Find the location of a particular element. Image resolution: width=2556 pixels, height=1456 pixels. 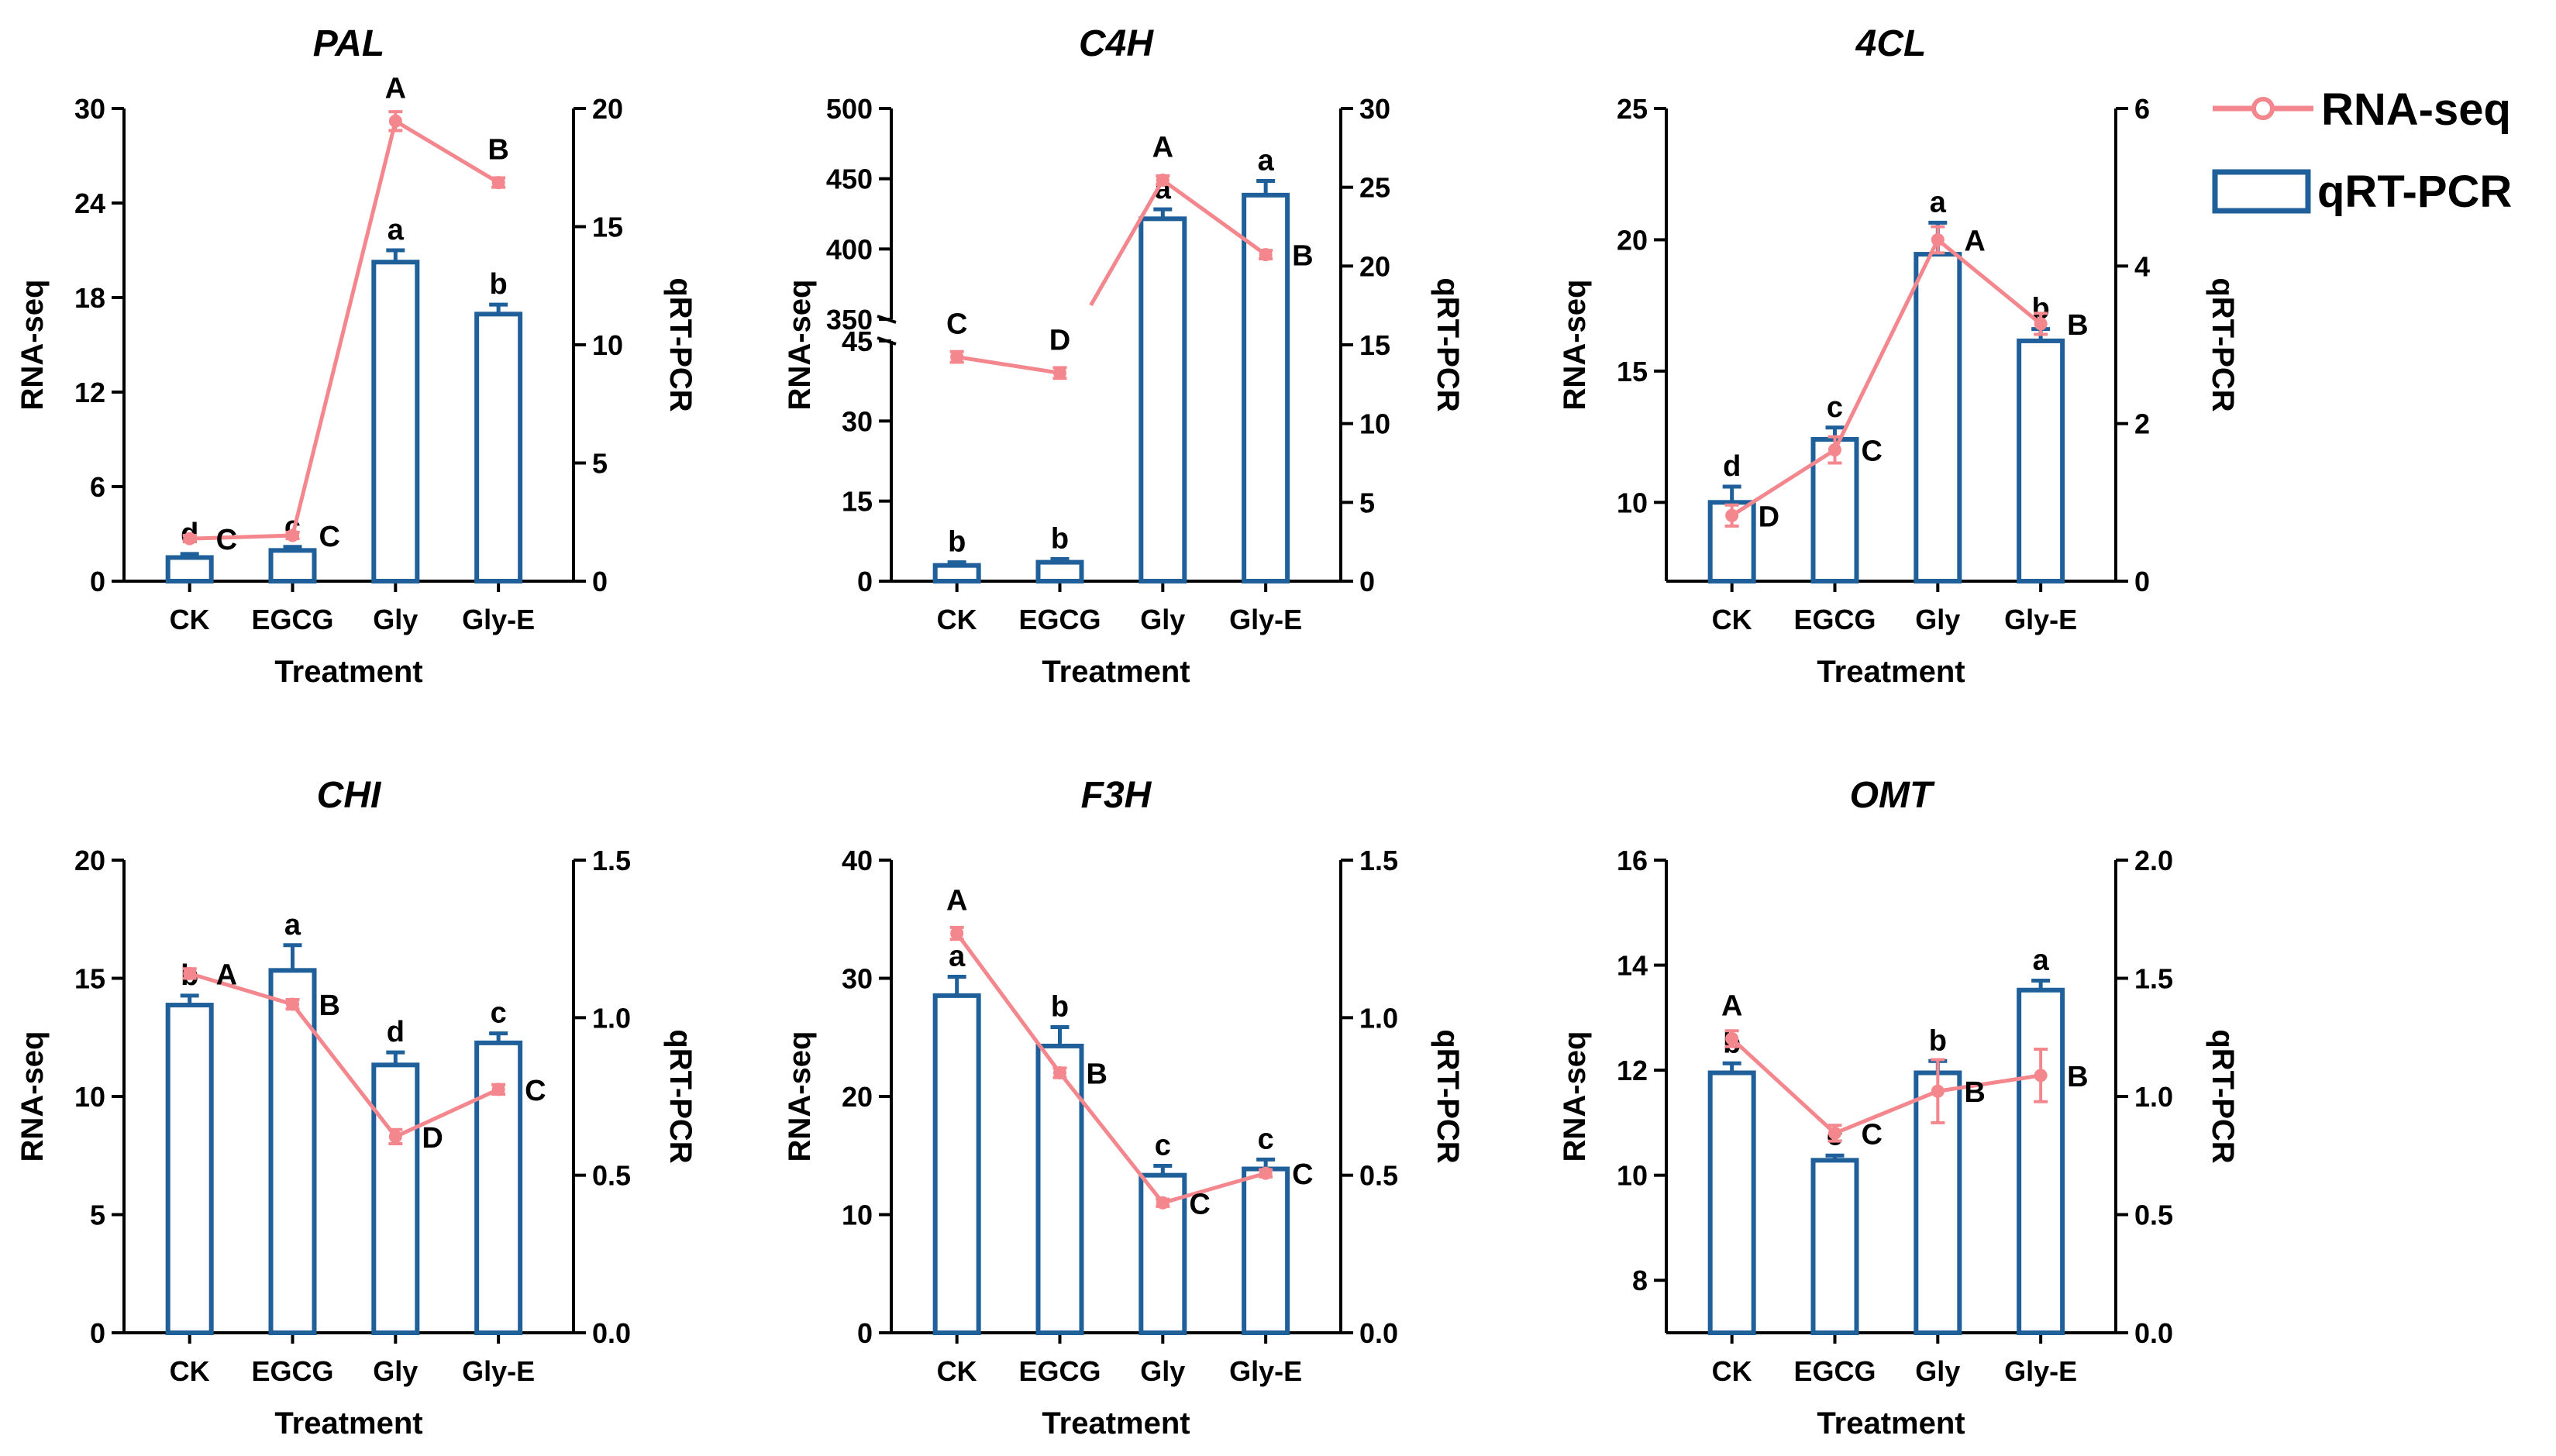

right-tick-label: 2.0 is located at coordinates (2153, 860).